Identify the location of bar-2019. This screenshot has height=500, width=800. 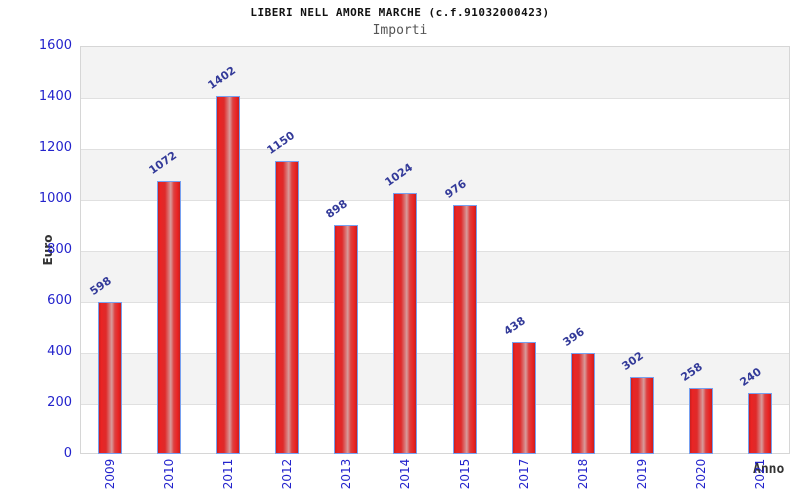
(642, 415).